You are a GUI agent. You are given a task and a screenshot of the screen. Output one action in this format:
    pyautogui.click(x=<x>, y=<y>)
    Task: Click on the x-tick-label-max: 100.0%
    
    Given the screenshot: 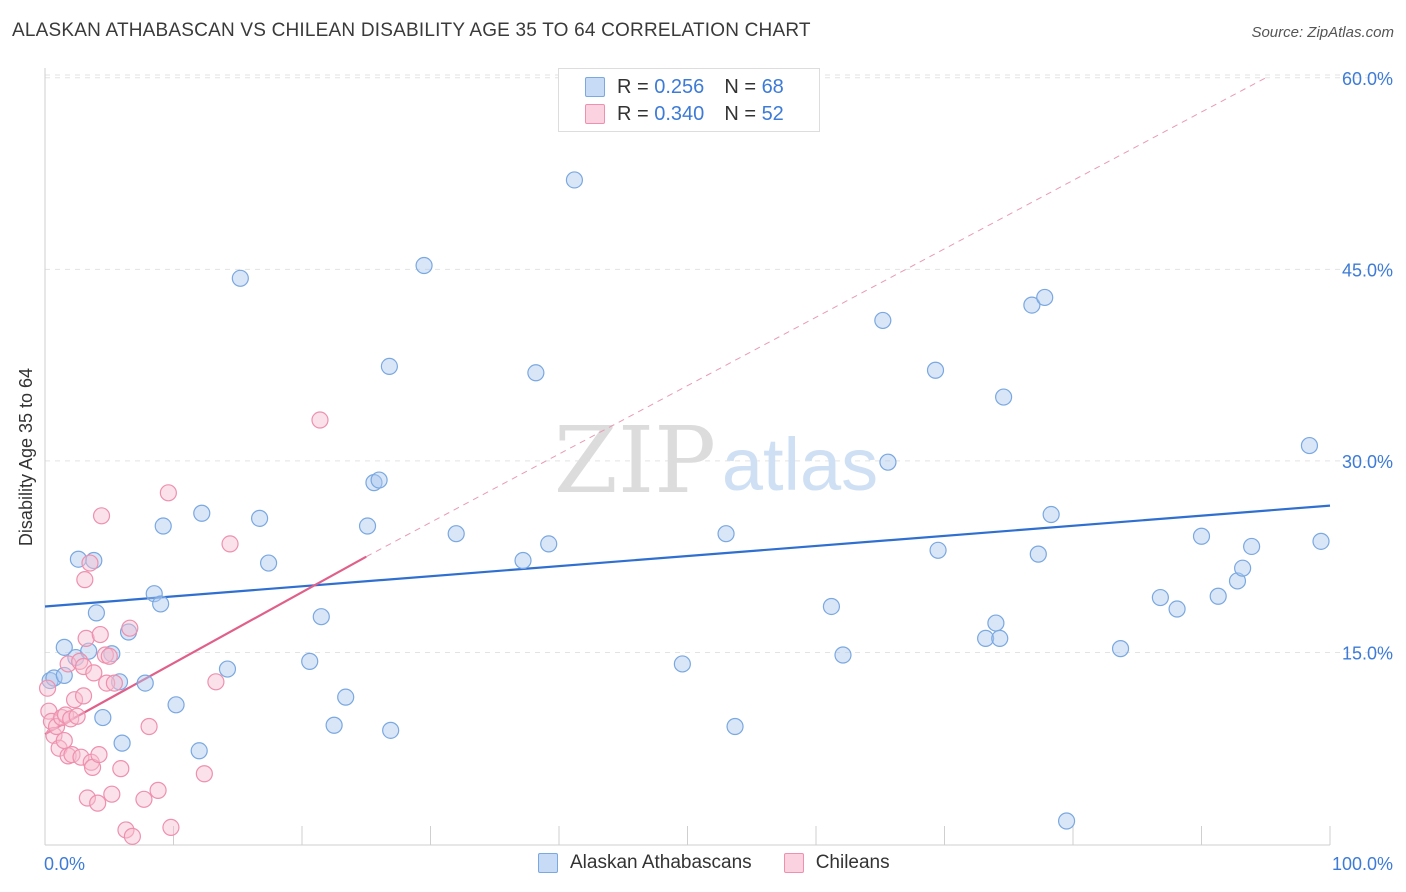 What is the action you would take?
    pyautogui.click(x=1362, y=864)
    